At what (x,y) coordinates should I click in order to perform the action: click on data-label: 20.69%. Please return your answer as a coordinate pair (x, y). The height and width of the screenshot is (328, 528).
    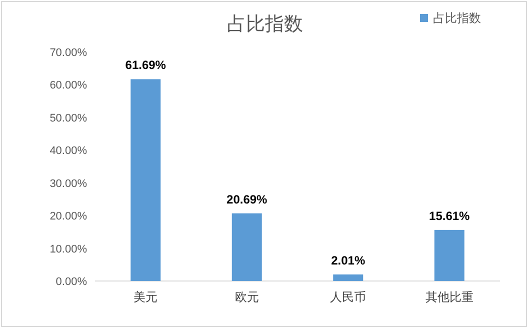
    Looking at the image, I should click on (247, 199).